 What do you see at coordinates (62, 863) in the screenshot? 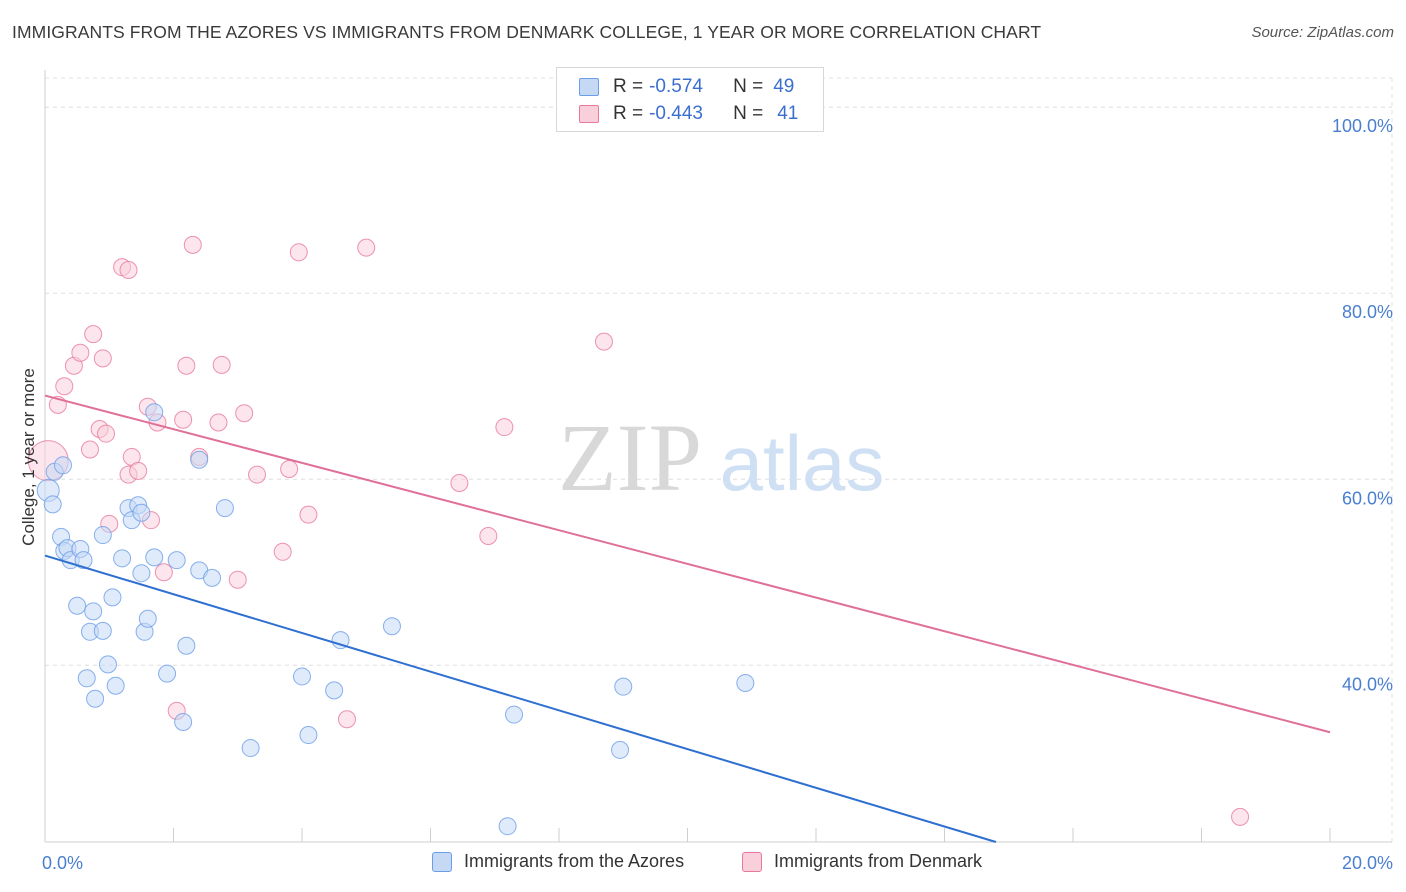
I see `x-tick-label-start: 0.0%` at bounding box center [62, 863].